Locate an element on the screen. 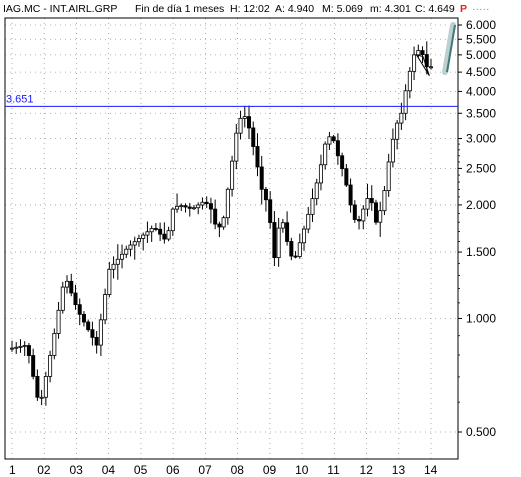  x-tick-label: 10 is located at coordinates (302, 470).